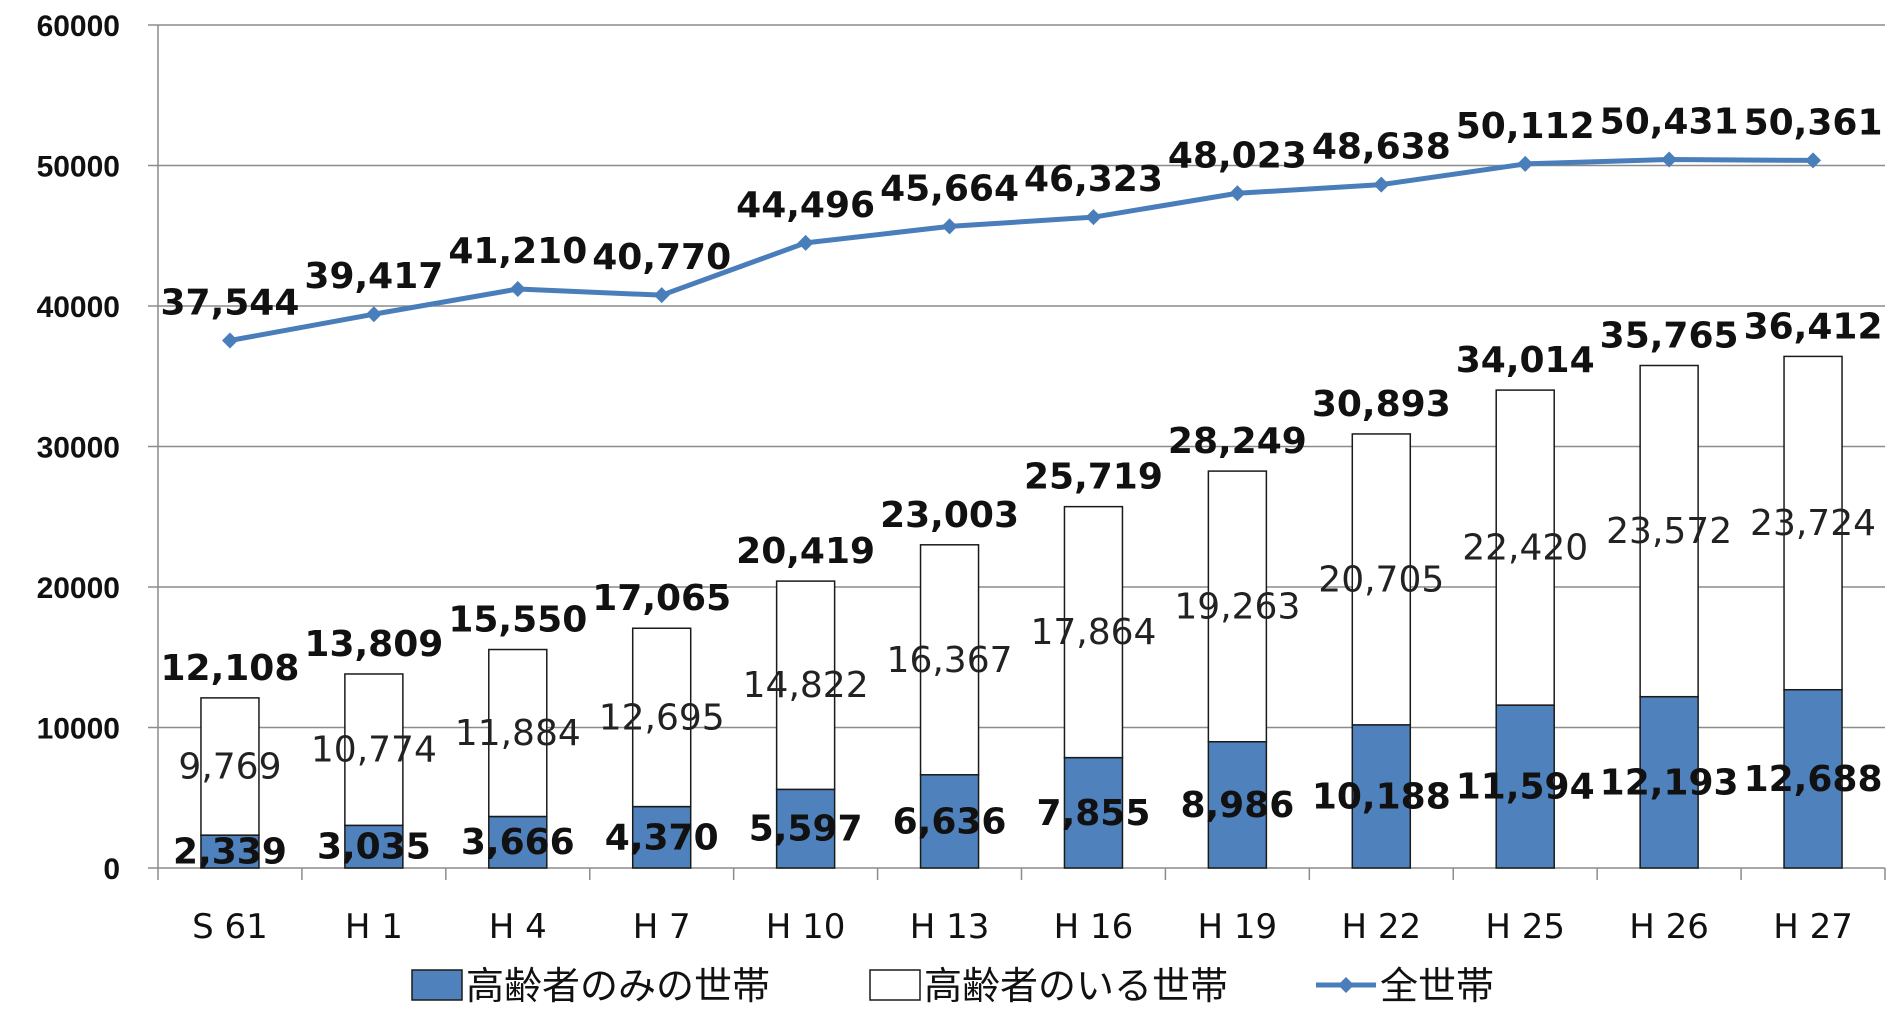 The width and height of the screenshot is (1895, 1024). What do you see at coordinates (952, 986) in the screenshot?
I see `legend: 高齢者のみの世帯 高齢者のいる世帯 全世帯` at bounding box center [952, 986].